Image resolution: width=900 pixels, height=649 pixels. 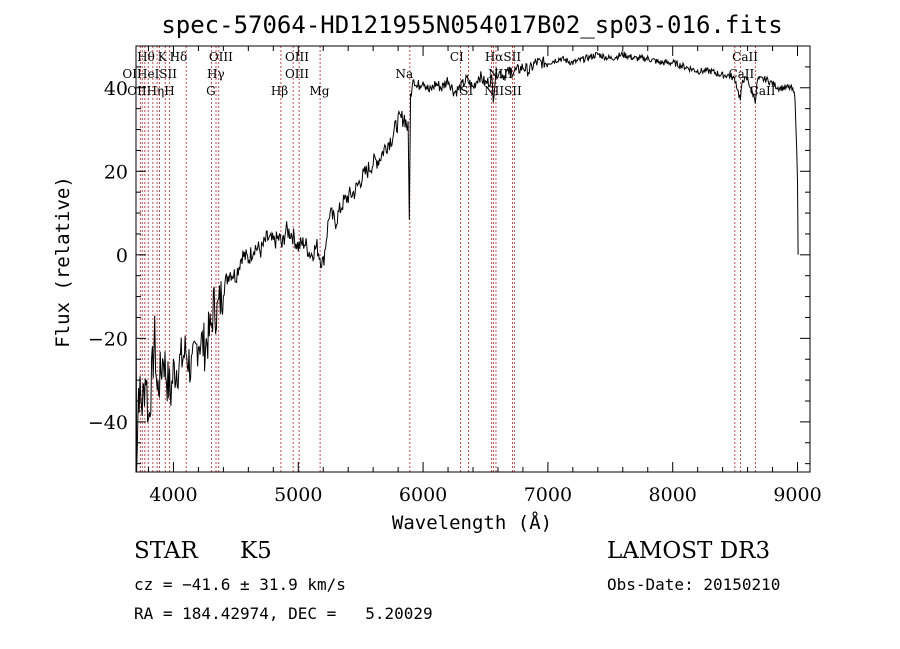 I want to click on x-tick-label: 8000, so click(x=673, y=495).